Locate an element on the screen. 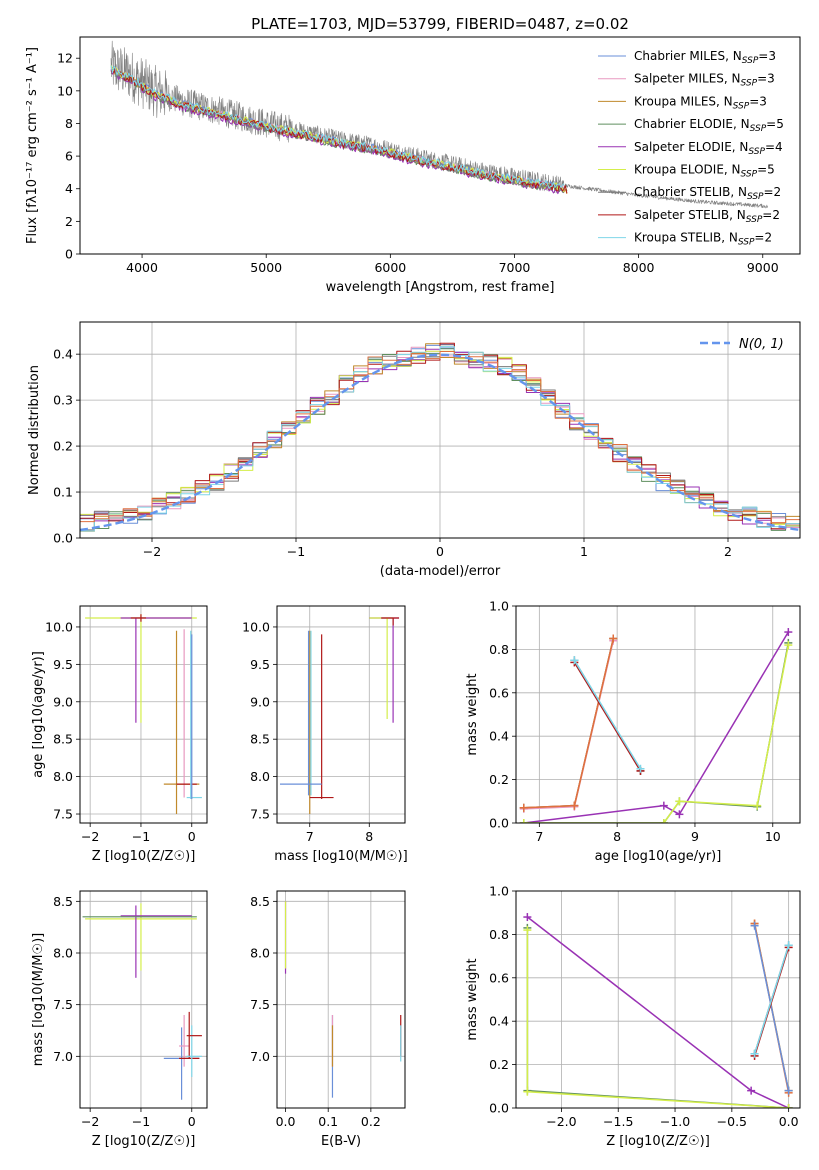  y-tick-label: 8 is located at coordinates (69, 123).